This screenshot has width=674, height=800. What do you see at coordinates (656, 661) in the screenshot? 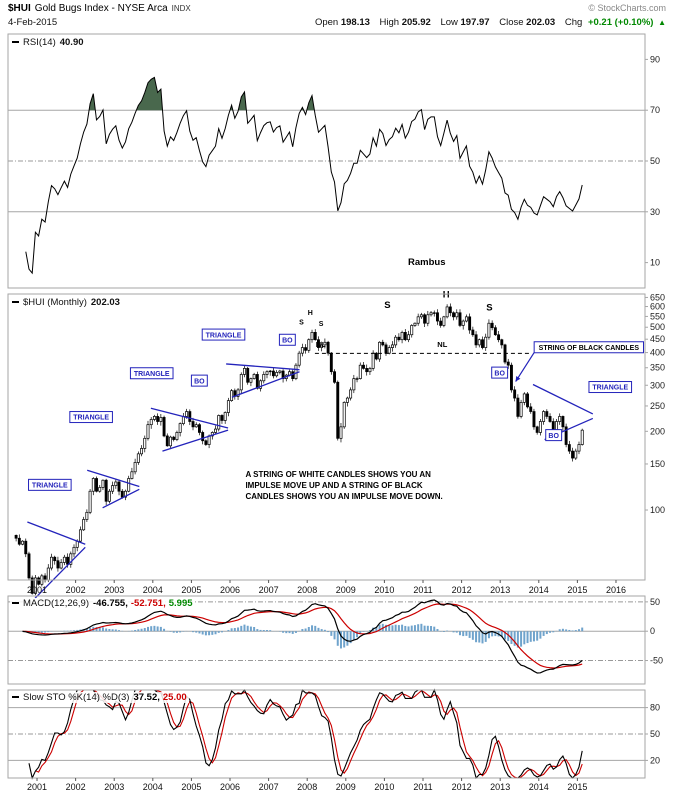
I see `svg-text: -50` at bounding box center [656, 661].